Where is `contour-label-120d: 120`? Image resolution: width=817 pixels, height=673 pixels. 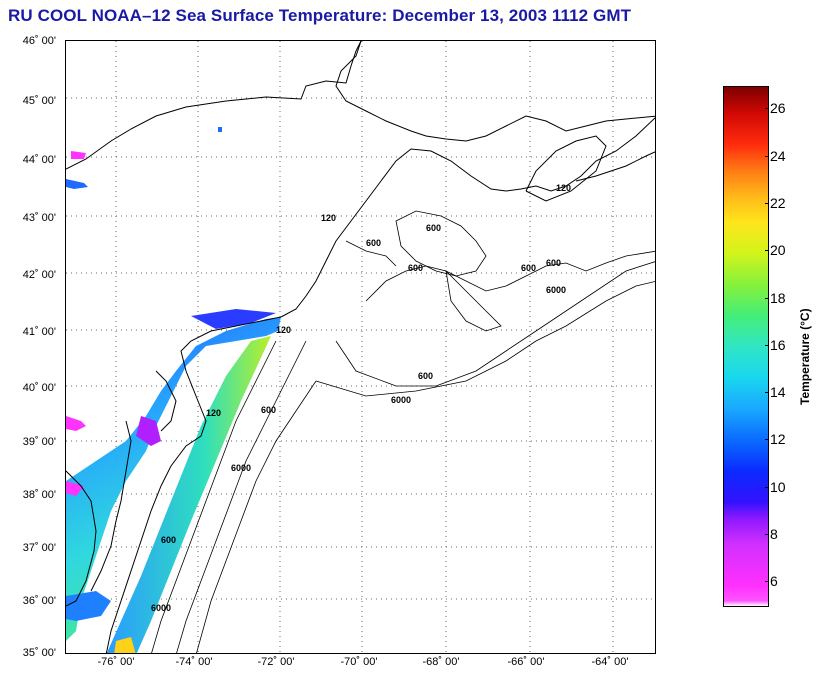 contour-label-120d: 120 is located at coordinates (213, 413).